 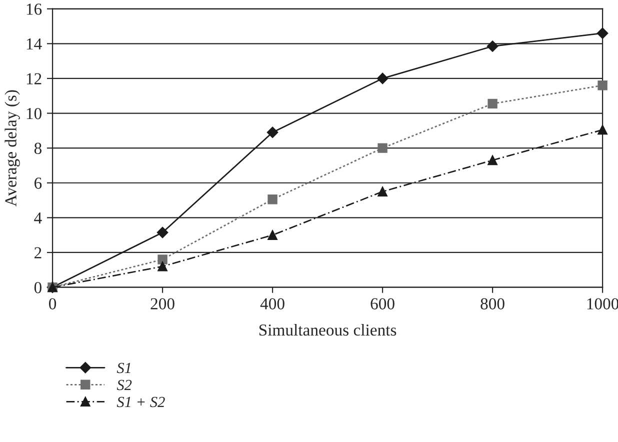 What do you see at coordinates (124, 385) in the screenshot?
I see `legend-label: S2` at bounding box center [124, 385].